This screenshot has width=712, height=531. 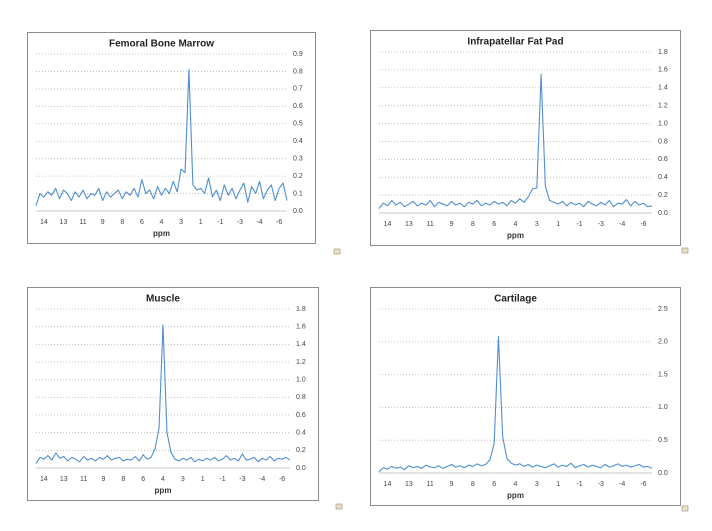 I want to click on y-tick-label: 0.3, so click(x=298, y=159).